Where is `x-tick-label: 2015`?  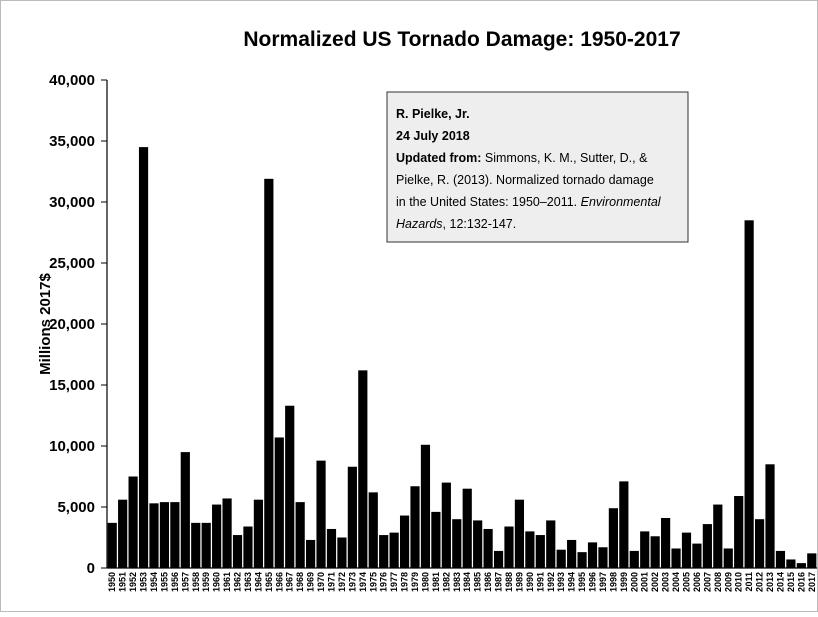
x-tick-label: 2015 is located at coordinates (791, 582).